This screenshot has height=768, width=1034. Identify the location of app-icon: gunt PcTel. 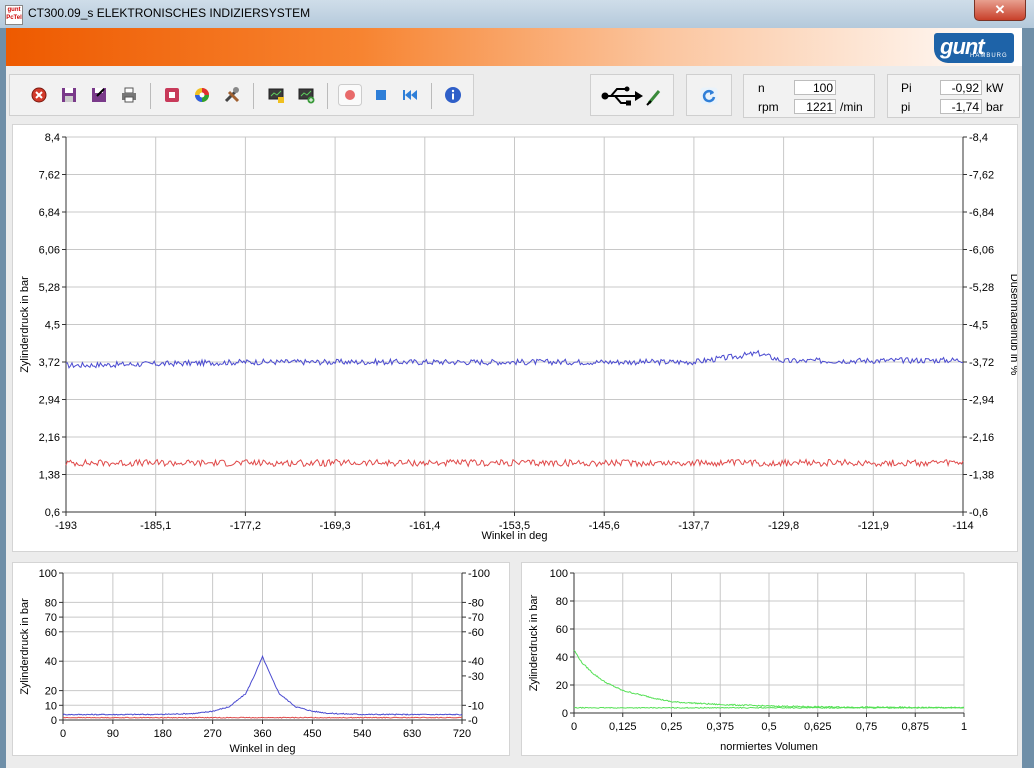
(14, 15).